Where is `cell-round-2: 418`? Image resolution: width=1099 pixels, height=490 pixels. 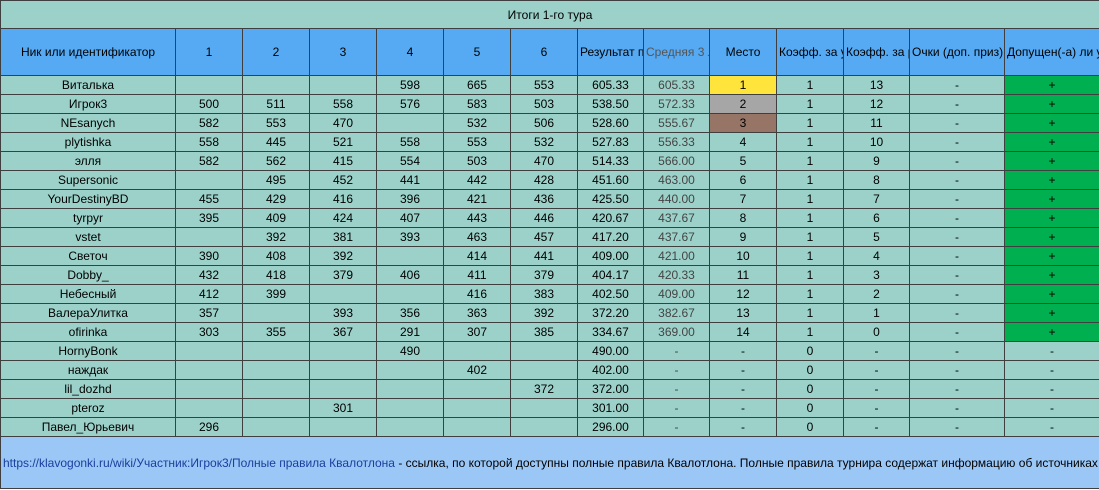
cell-round-2: 418 is located at coordinates (276, 275).